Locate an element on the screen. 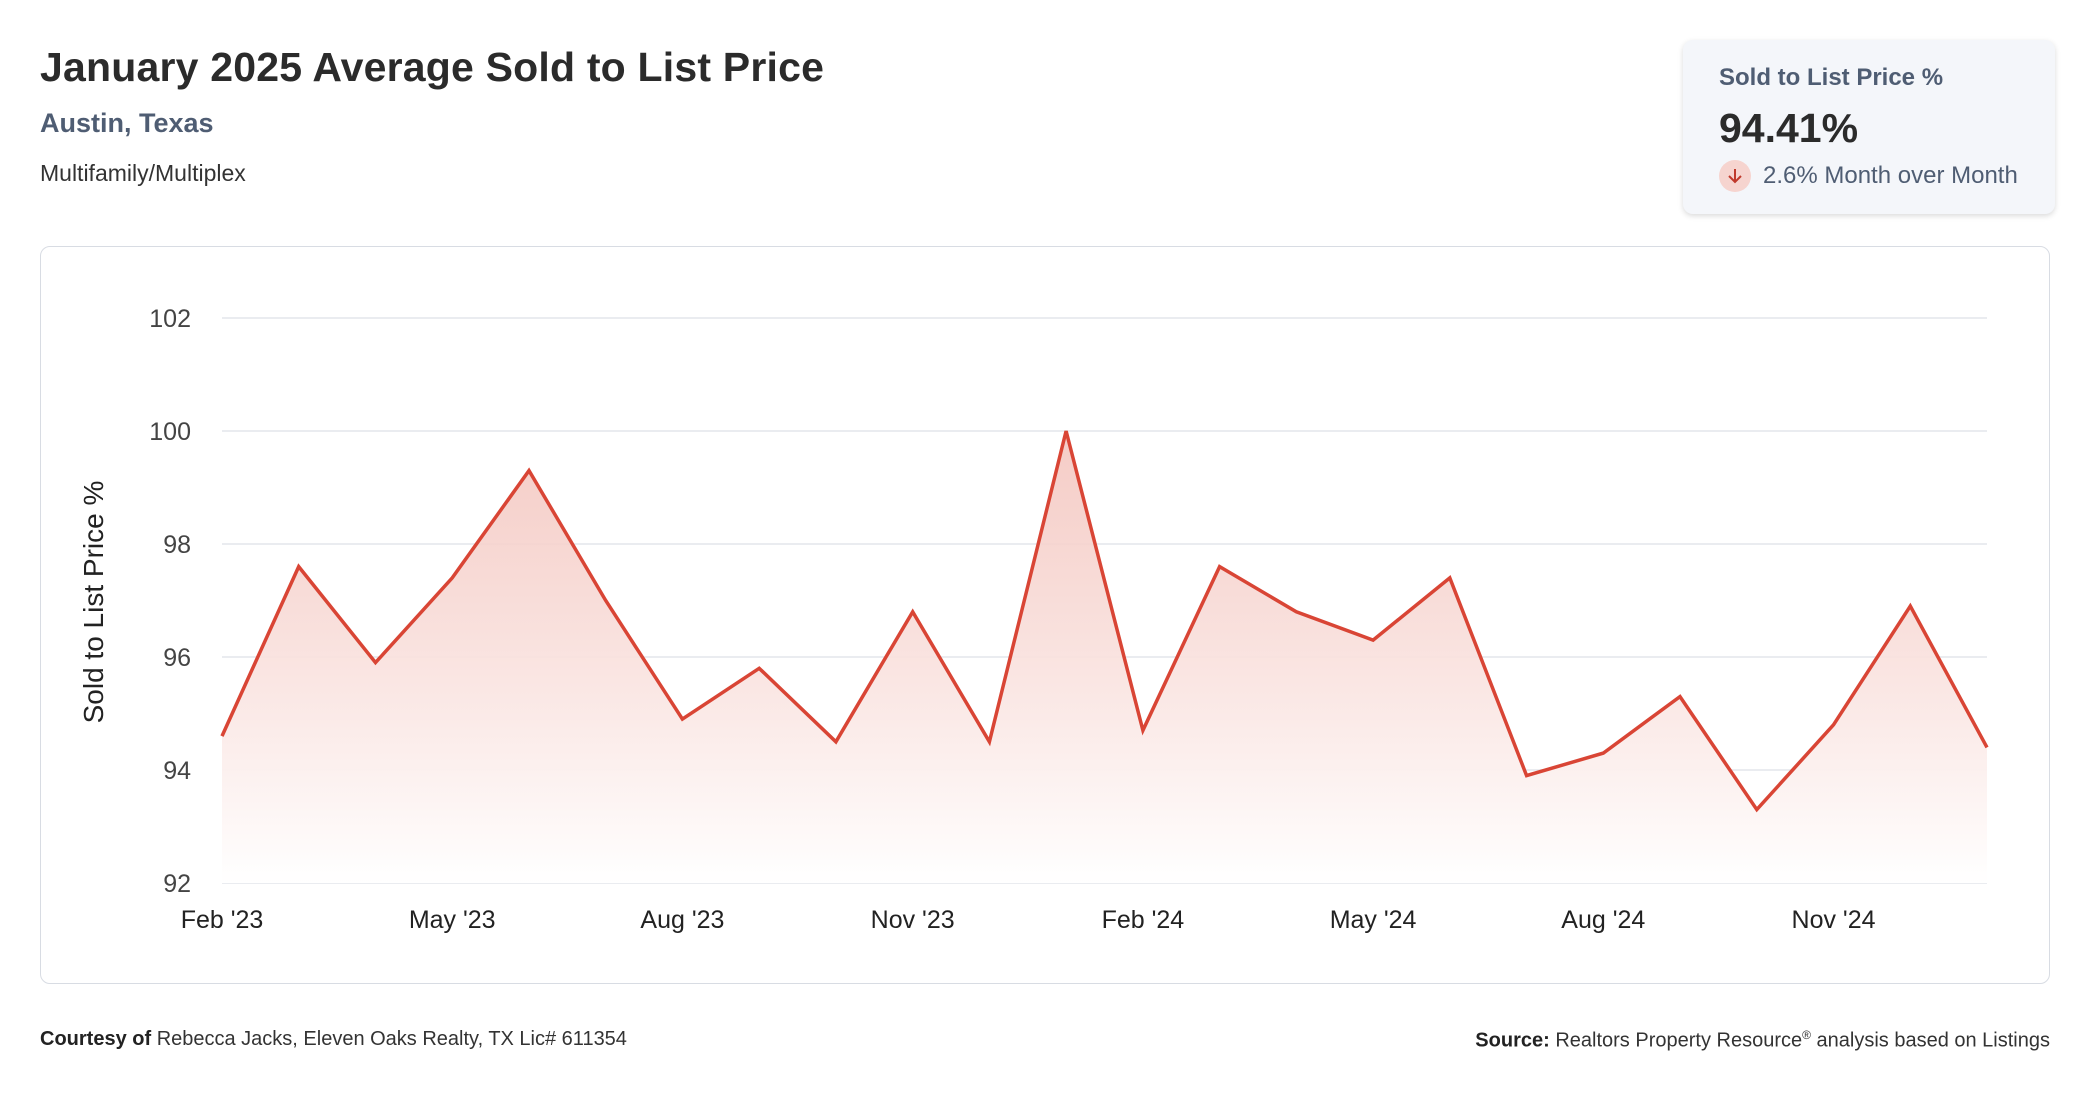 This screenshot has width=2096, height=1100. property-category: Multifamily/Multiplex is located at coordinates (143, 173).